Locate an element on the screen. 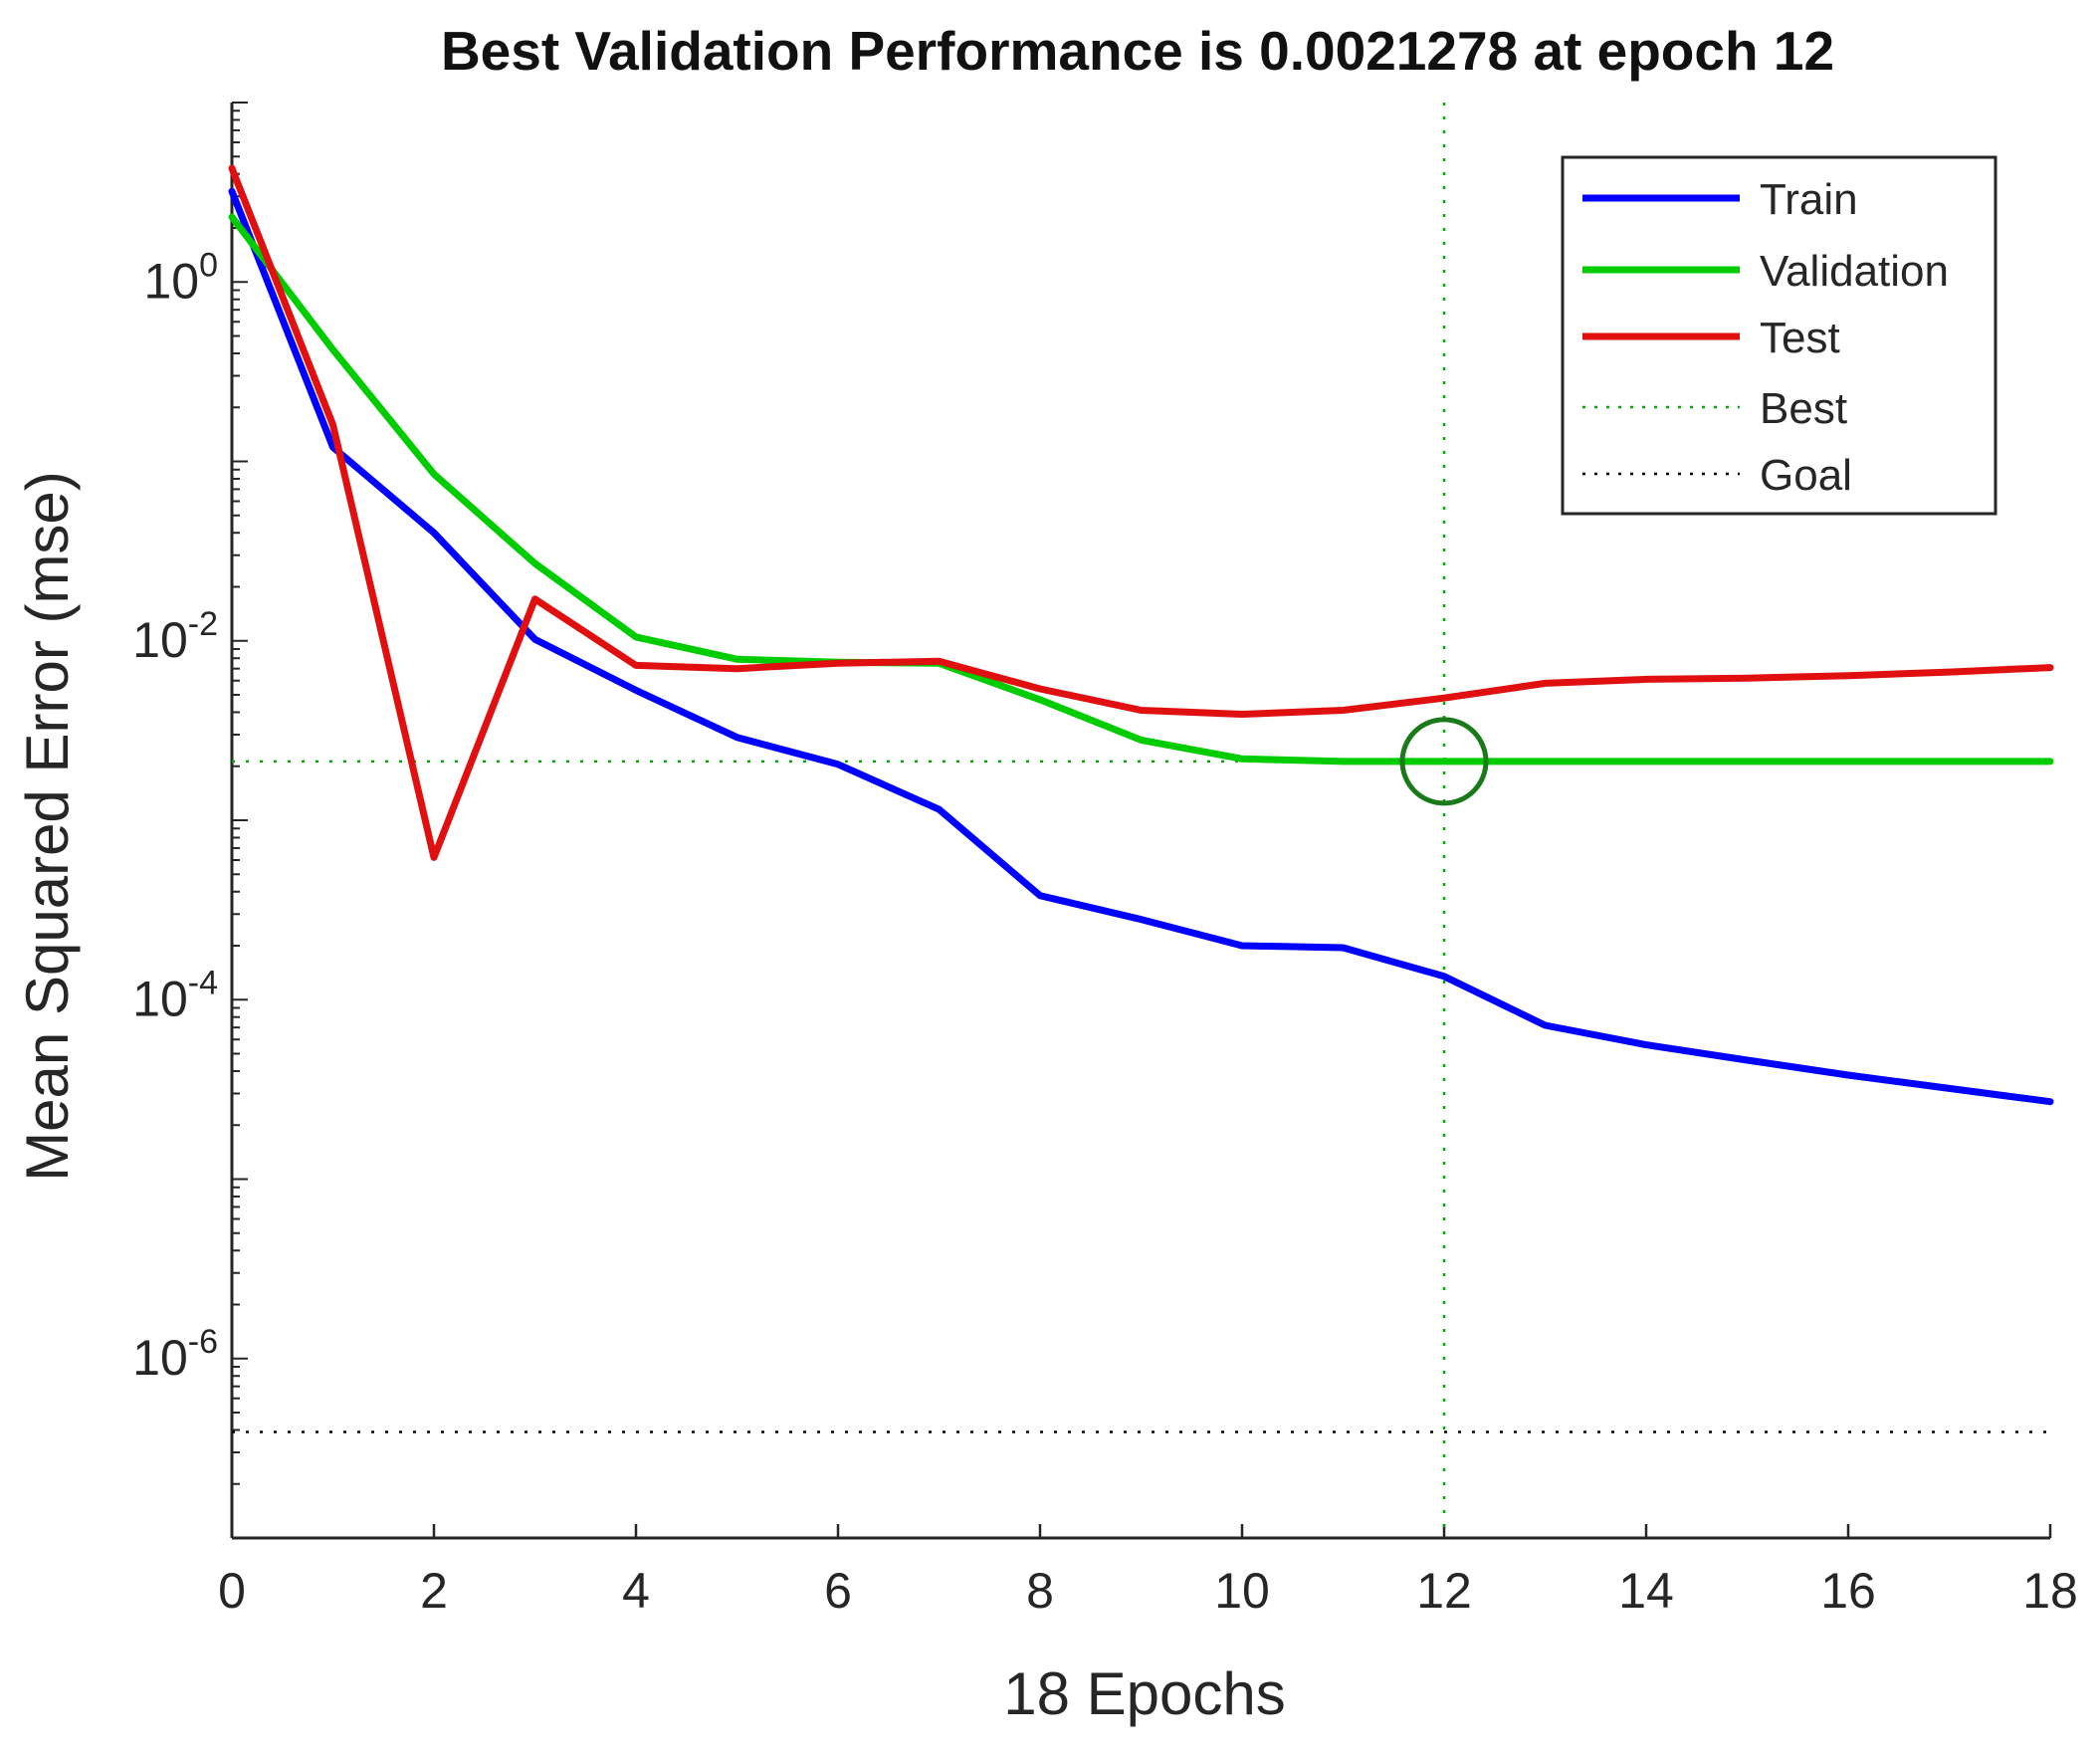 The image size is (2100, 1755). legend-label-train: Train is located at coordinates (1809, 199).